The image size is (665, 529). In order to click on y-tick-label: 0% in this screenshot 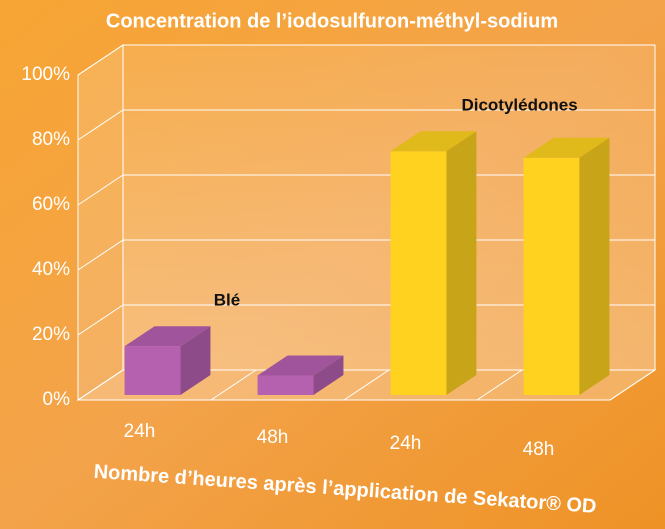, I will do `click(57, 399)`.